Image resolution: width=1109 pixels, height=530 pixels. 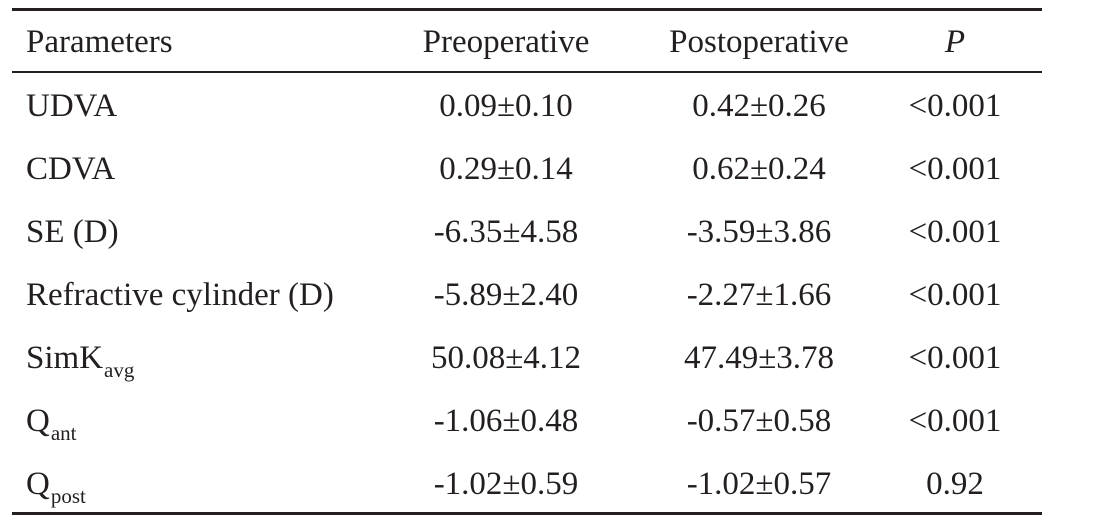 I want to click on row-p-value: 0.92, so click(x=955, y=484).